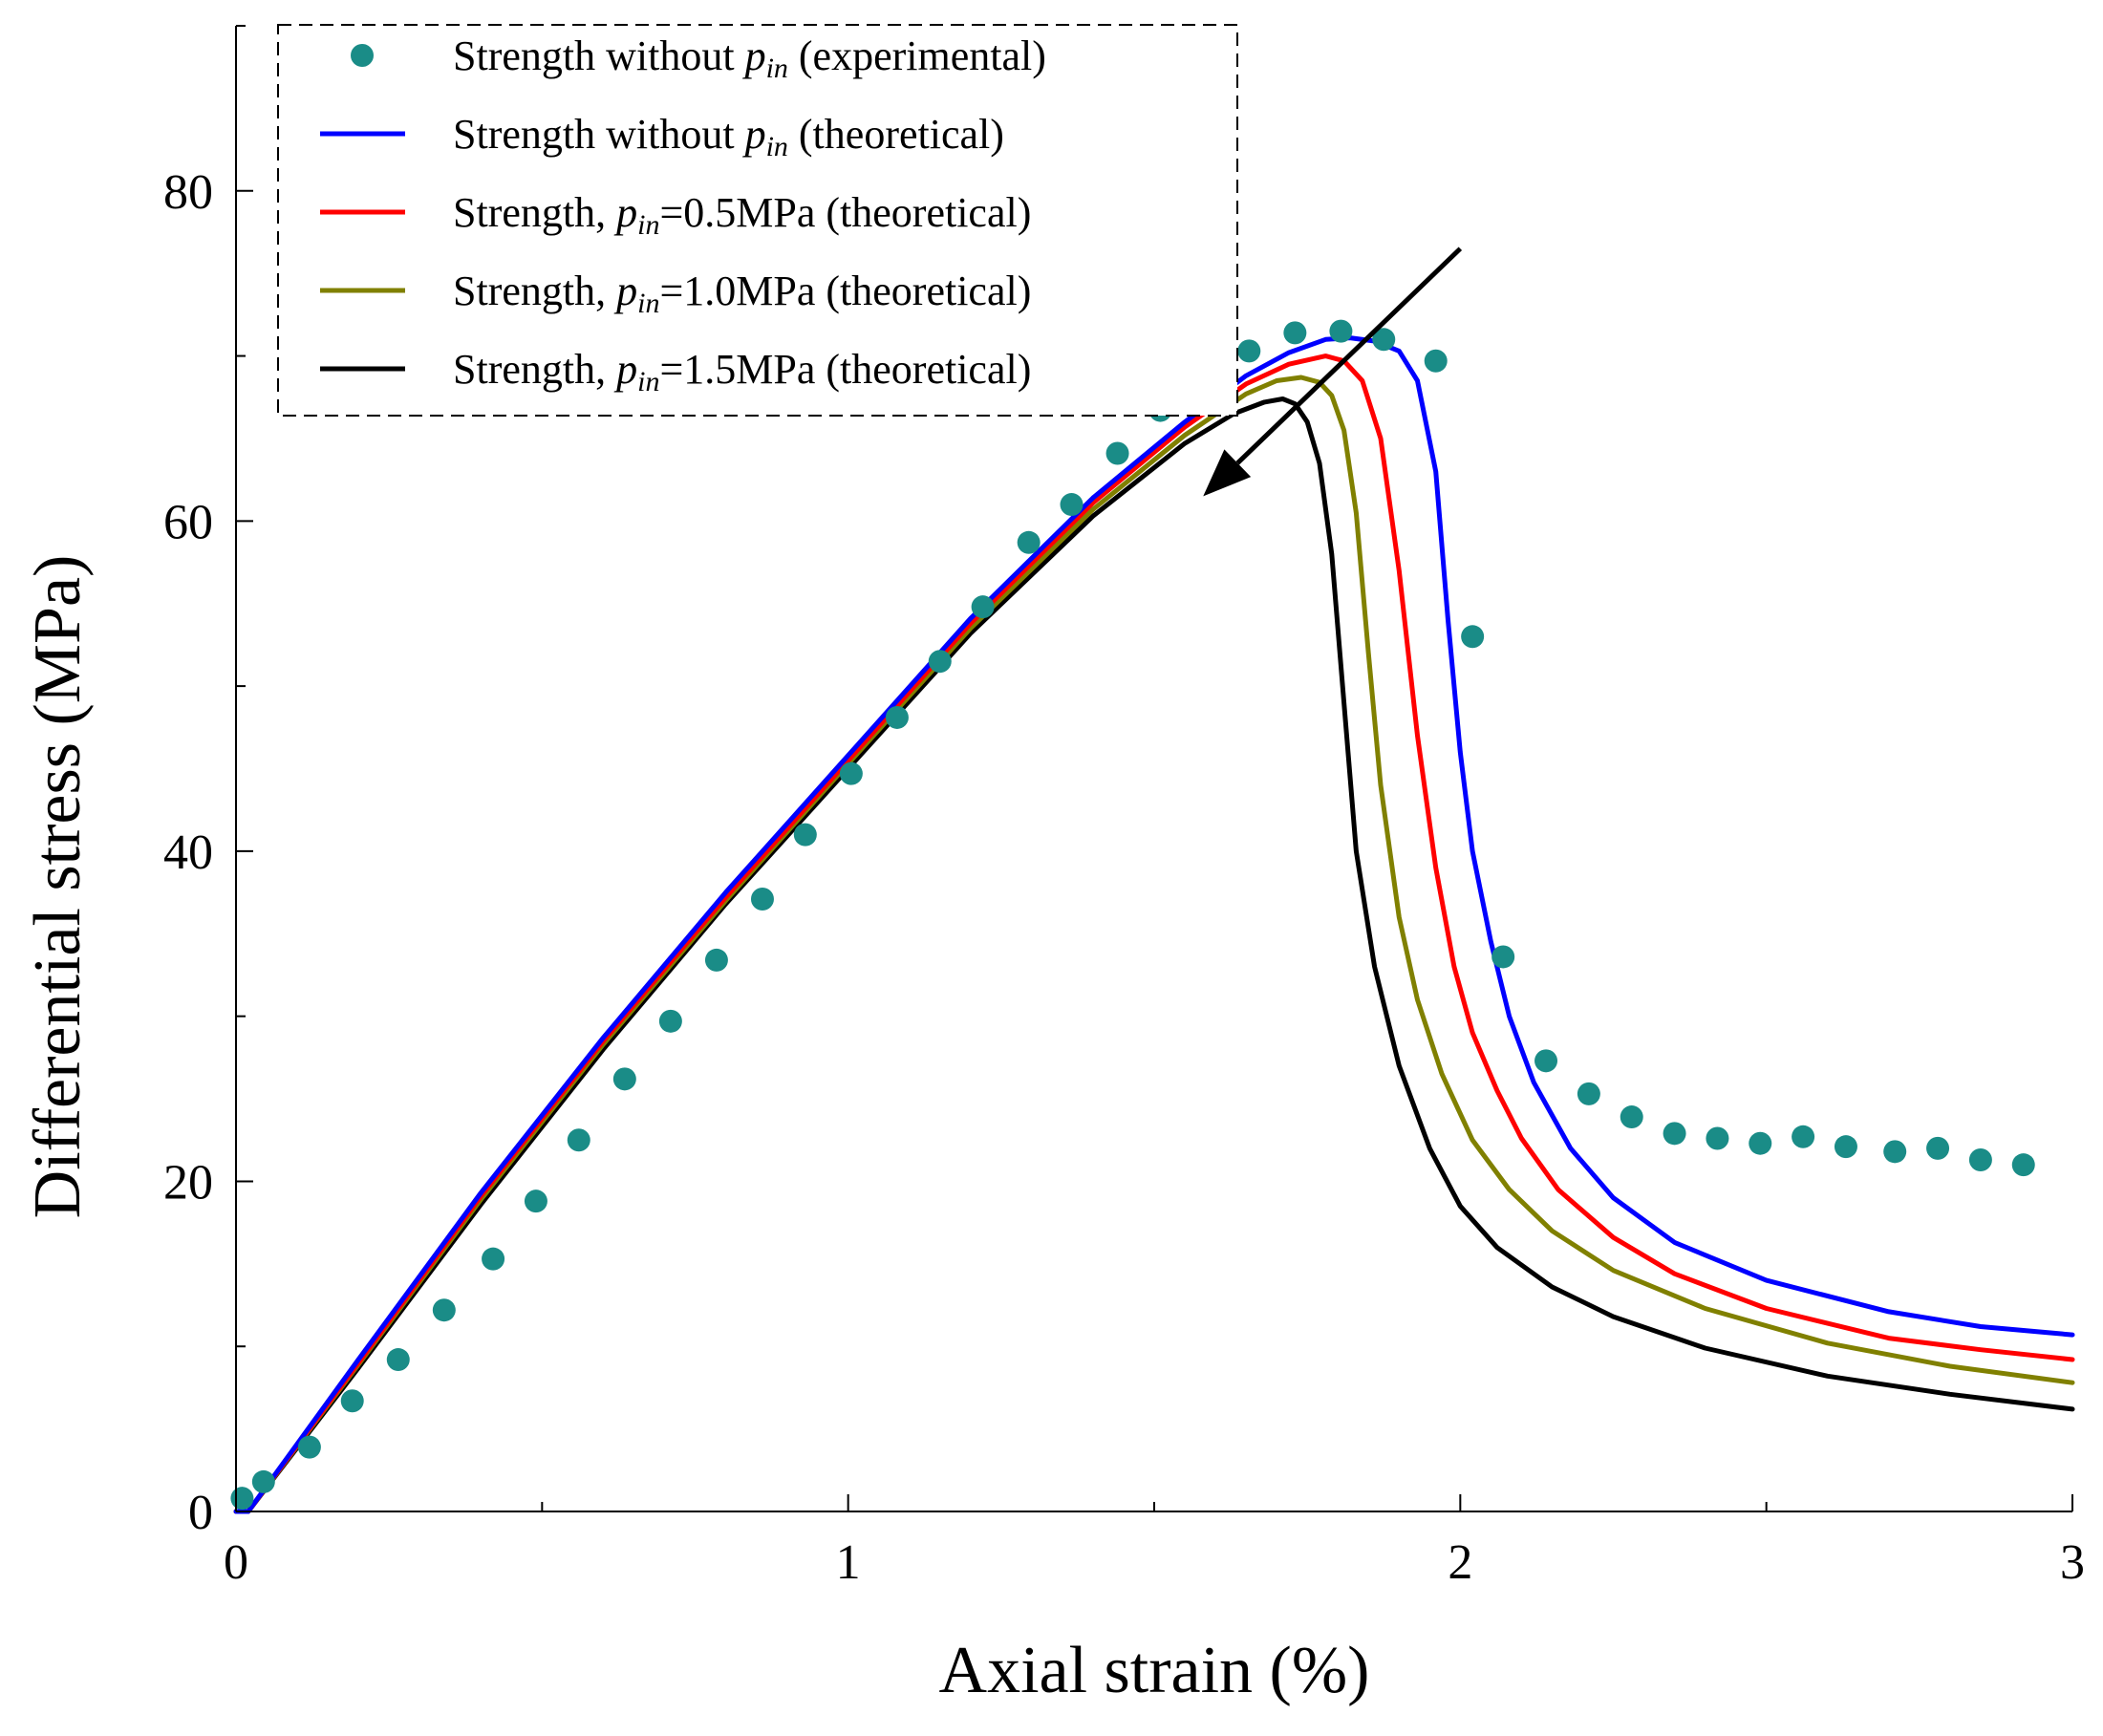 The height and width of the screenshot is (1736, 2103). Describe the element at coordinates (1155, 1670) in the screenshot. I see `x-axis-title: Axial strain (%)` at that location.